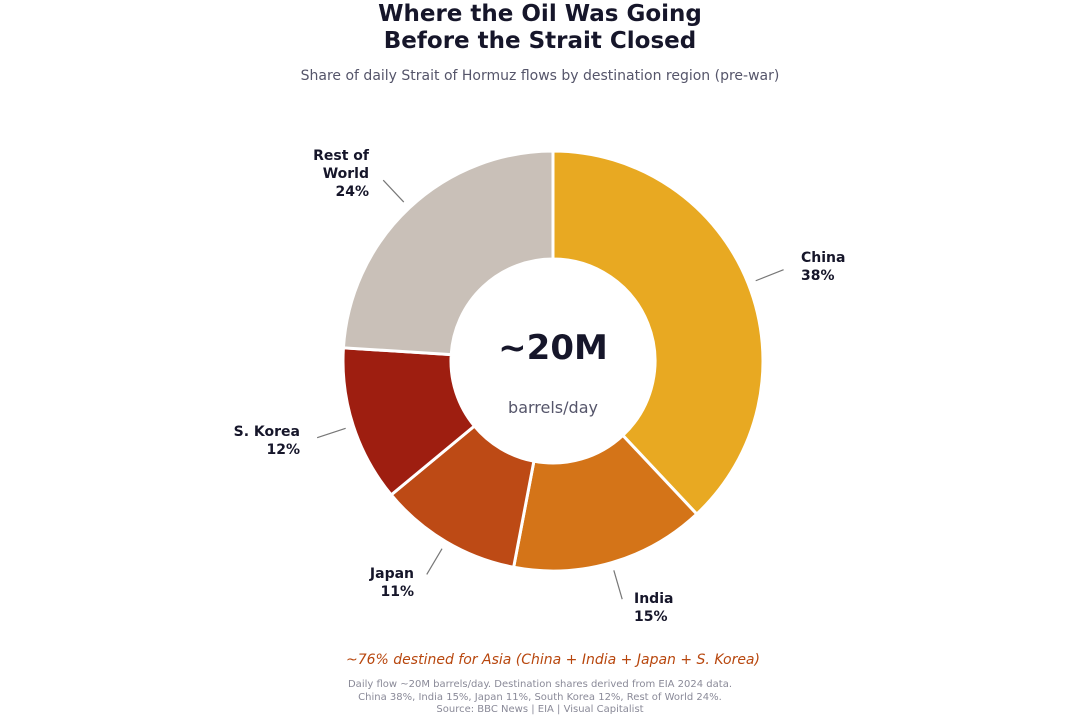 The image size is (1080, 720). Describe the element at coordinates (267, 441) in the screenshot. I see `slice-label-s-korea: S. Korea 12%` at that location.